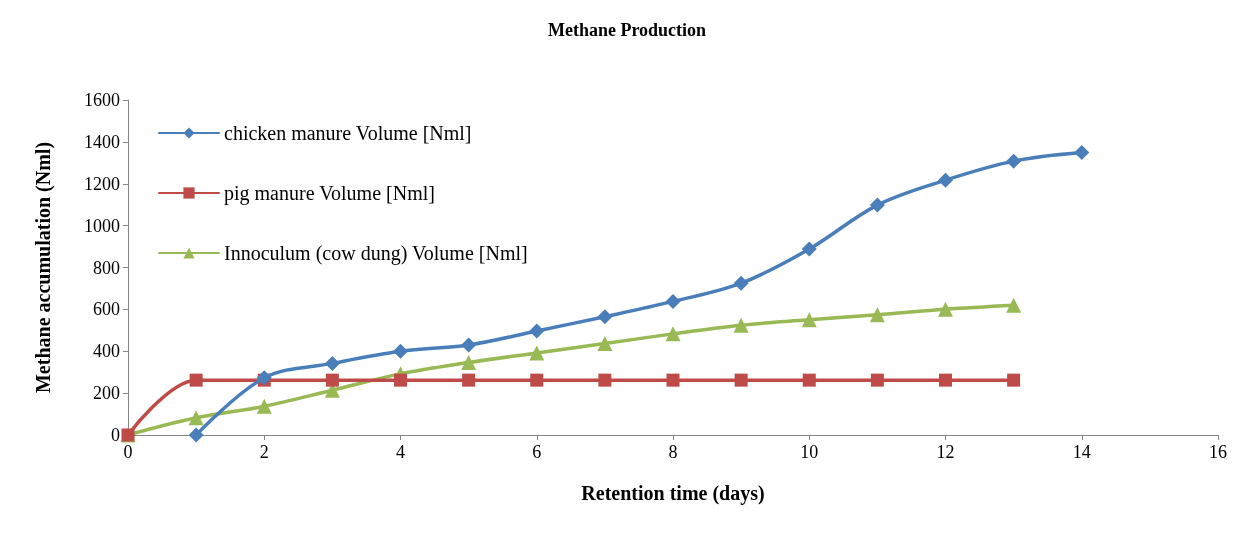 The image size is (1254, 534). I want to click on y-axis-title: Methane accumulation (Nml), so click(43, 267).